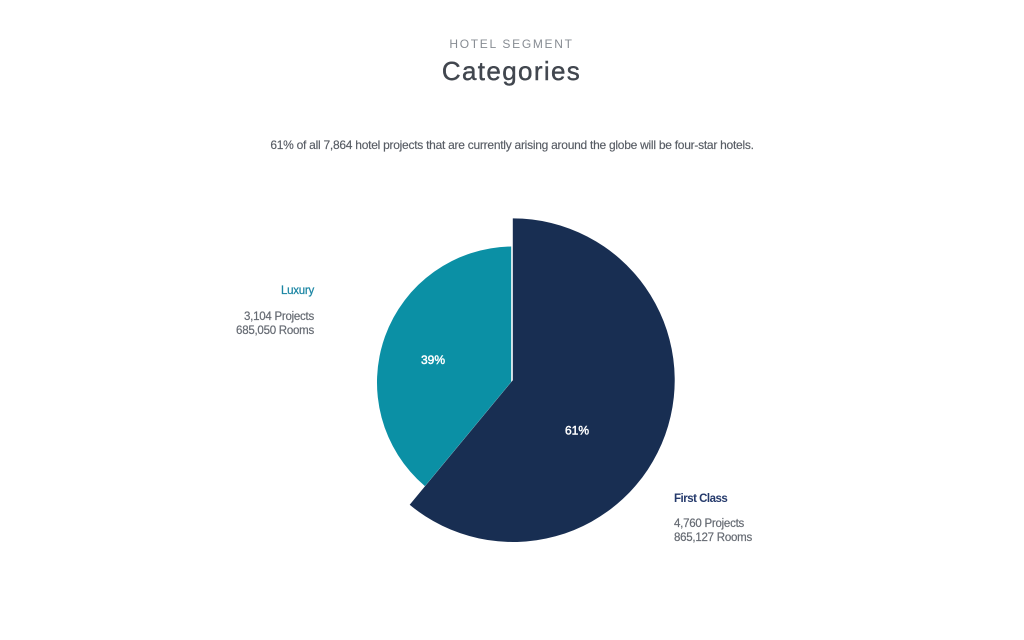 The height and width of the screenshot is (640, 1024). What do you see at coordinates (577, 431) in the screenshot?
I see `svg-text: 61%` at bounding box center [577, 431].